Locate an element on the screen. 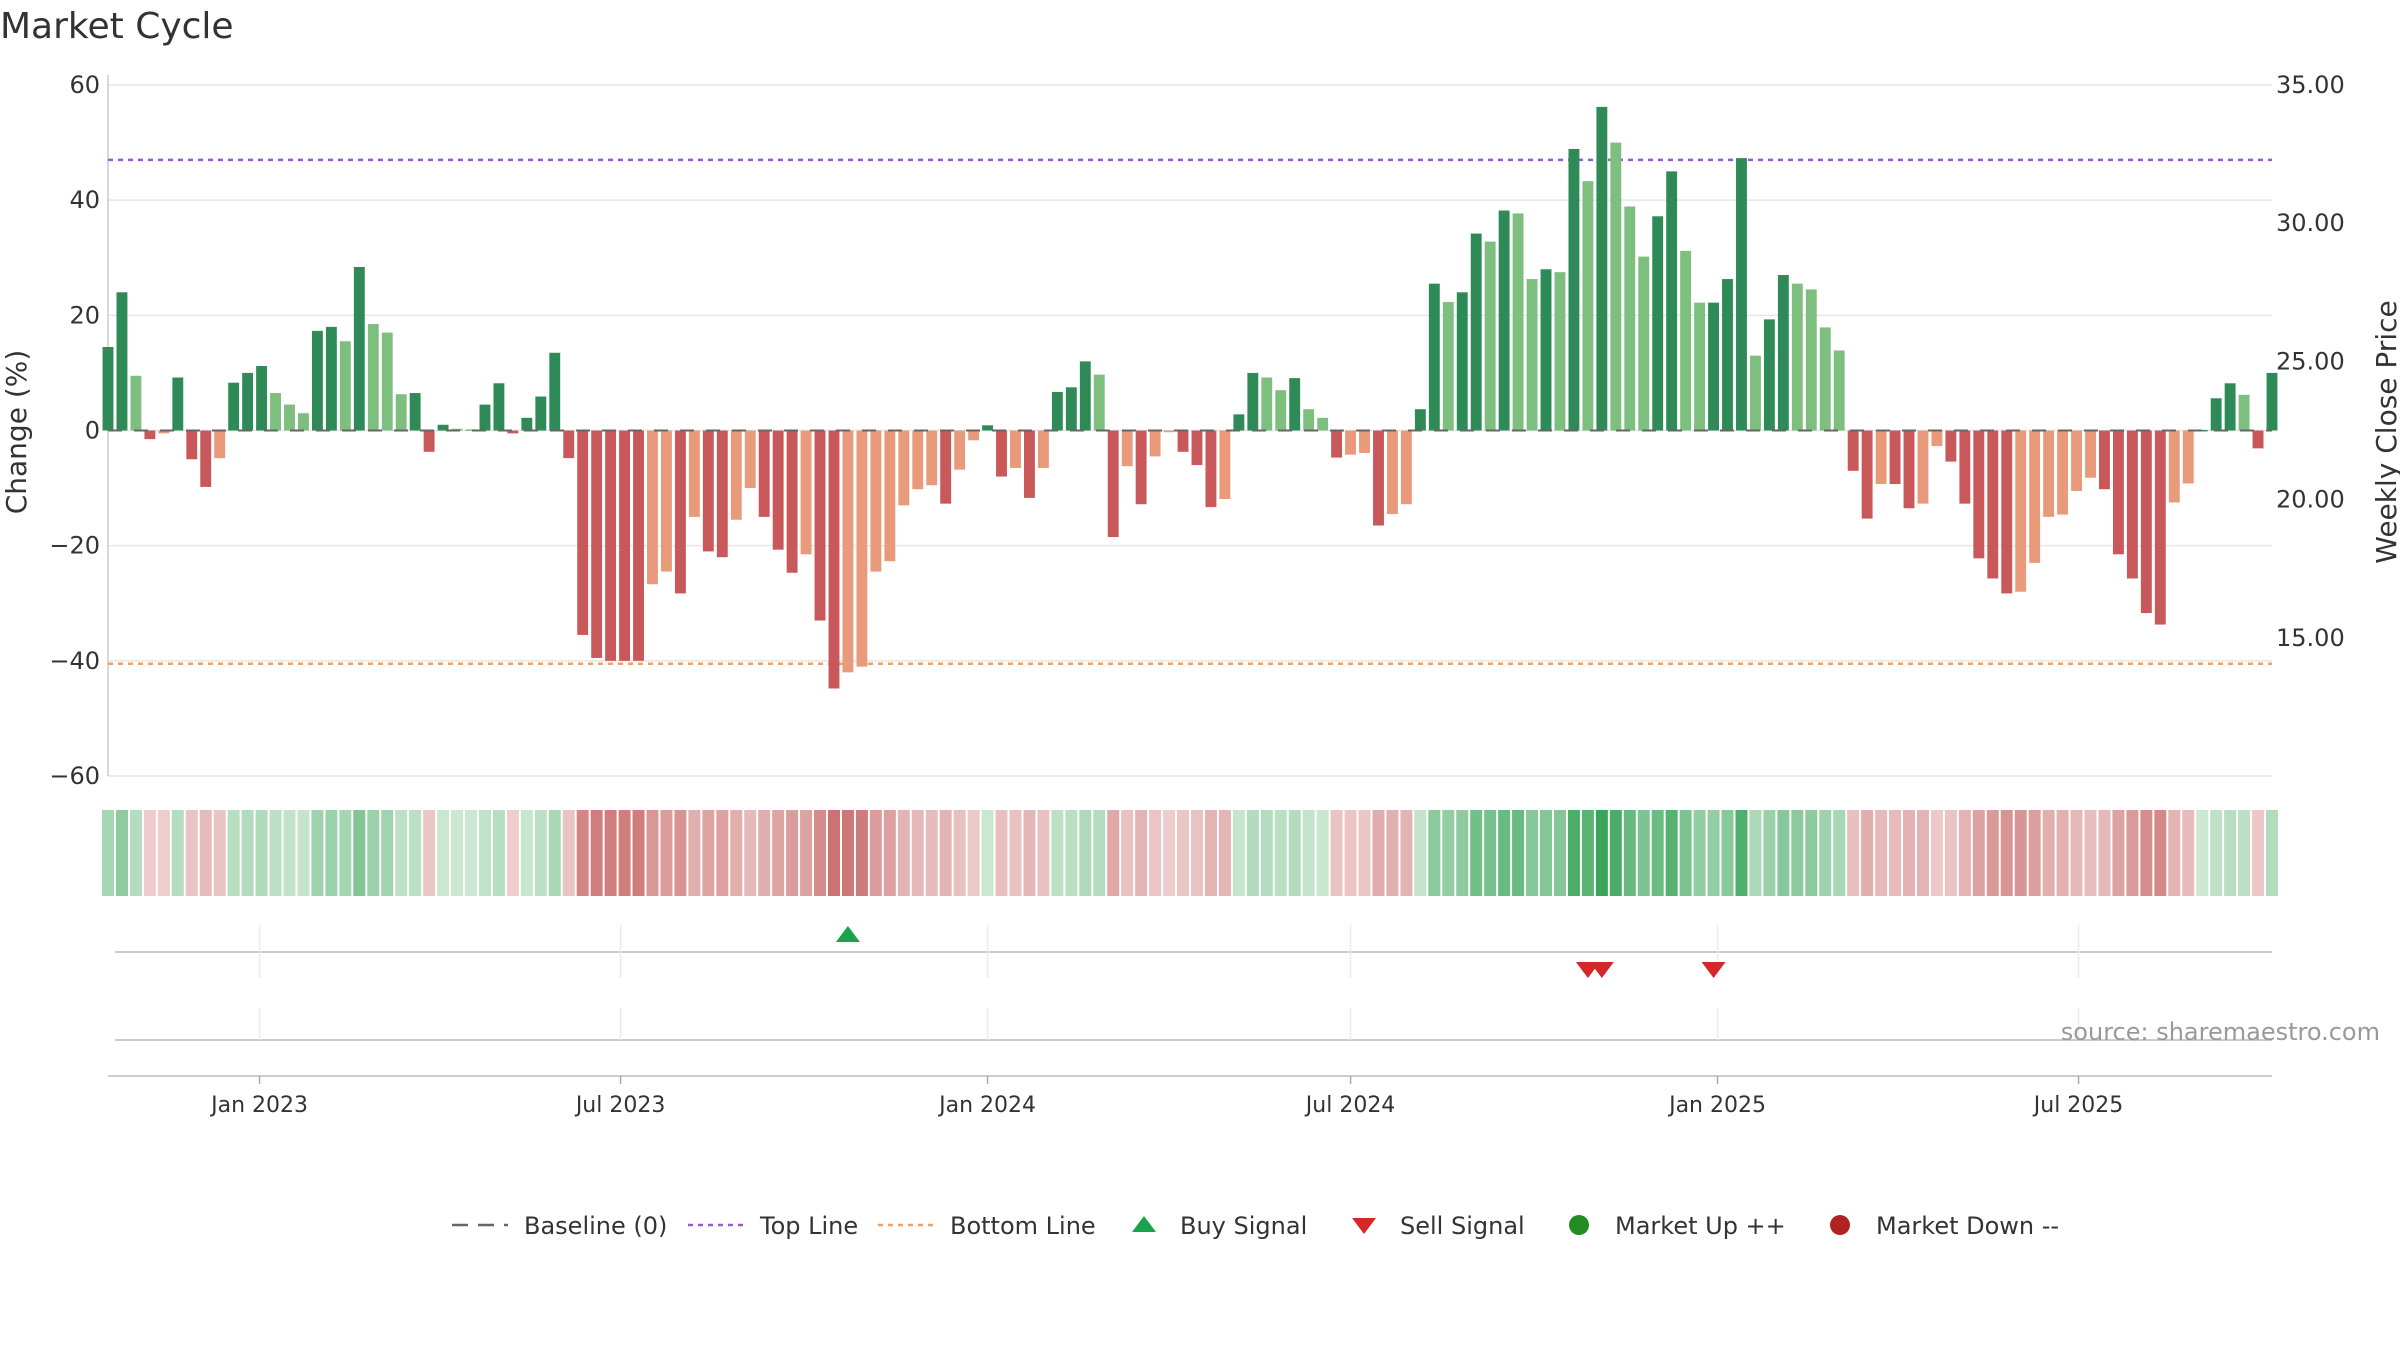  legend-buy-swatch is located at coordinates (1144, 1224).